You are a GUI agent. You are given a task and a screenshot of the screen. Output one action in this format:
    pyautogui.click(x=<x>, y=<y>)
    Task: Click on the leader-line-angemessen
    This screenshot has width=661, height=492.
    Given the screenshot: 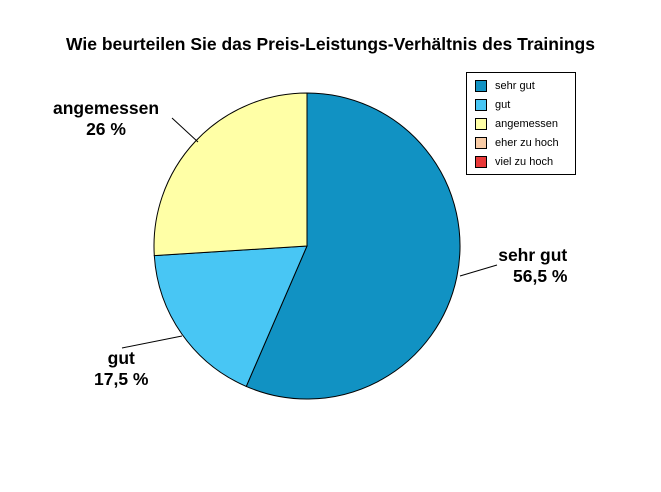 What is the action you would take?
    pyautogui.click(x=185, y=130)
    